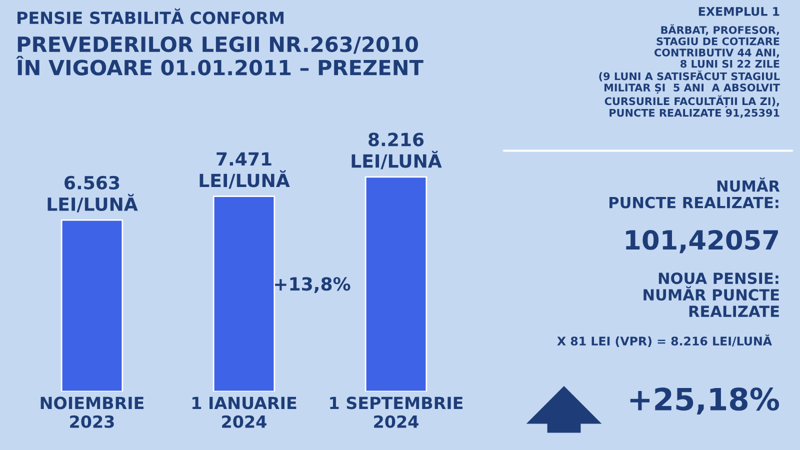 The width and height of the screenshot is (800, 450). I want to click on text: NUMĂR PUNCTE REALIZATE:, so click(694, 192).